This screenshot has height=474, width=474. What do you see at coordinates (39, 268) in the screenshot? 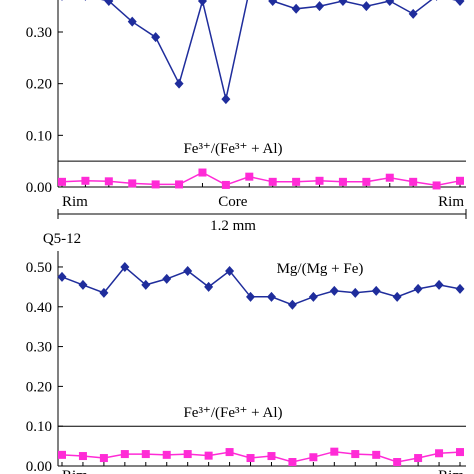
I see `y-tick-label: 0.50` at bounding box center [39, 268].